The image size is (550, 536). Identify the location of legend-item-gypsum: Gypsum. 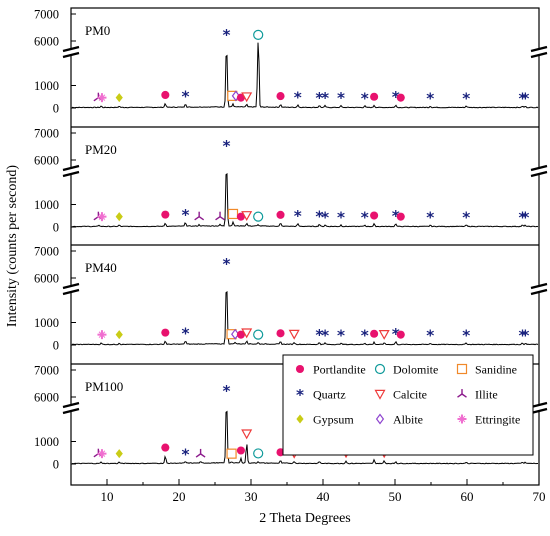
(325, 420).